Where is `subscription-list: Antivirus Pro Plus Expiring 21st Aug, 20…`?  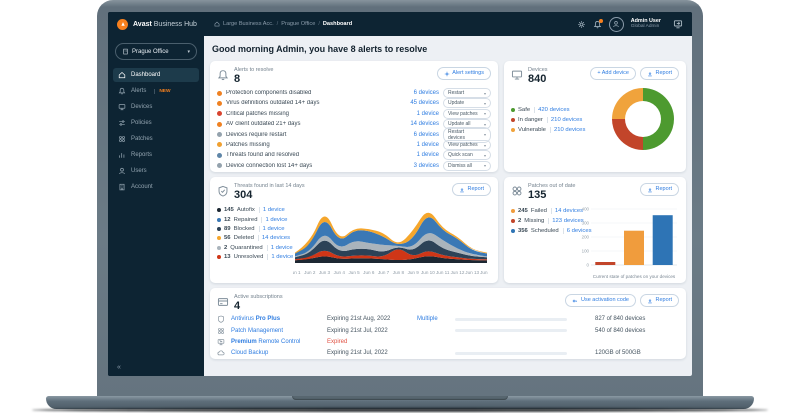
subscription-list: Antivirus Pro Plus Expiring 21st Aug, 20… is located at coordinates (448, 336).